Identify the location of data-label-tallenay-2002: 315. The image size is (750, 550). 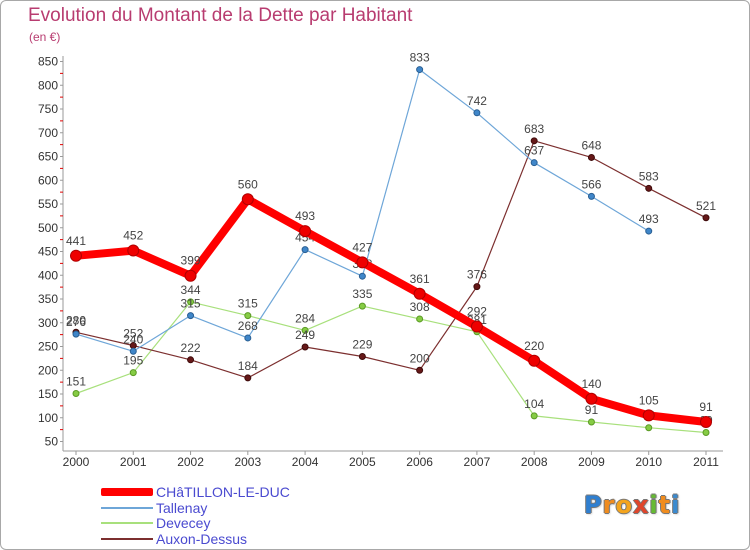
(191, 304).